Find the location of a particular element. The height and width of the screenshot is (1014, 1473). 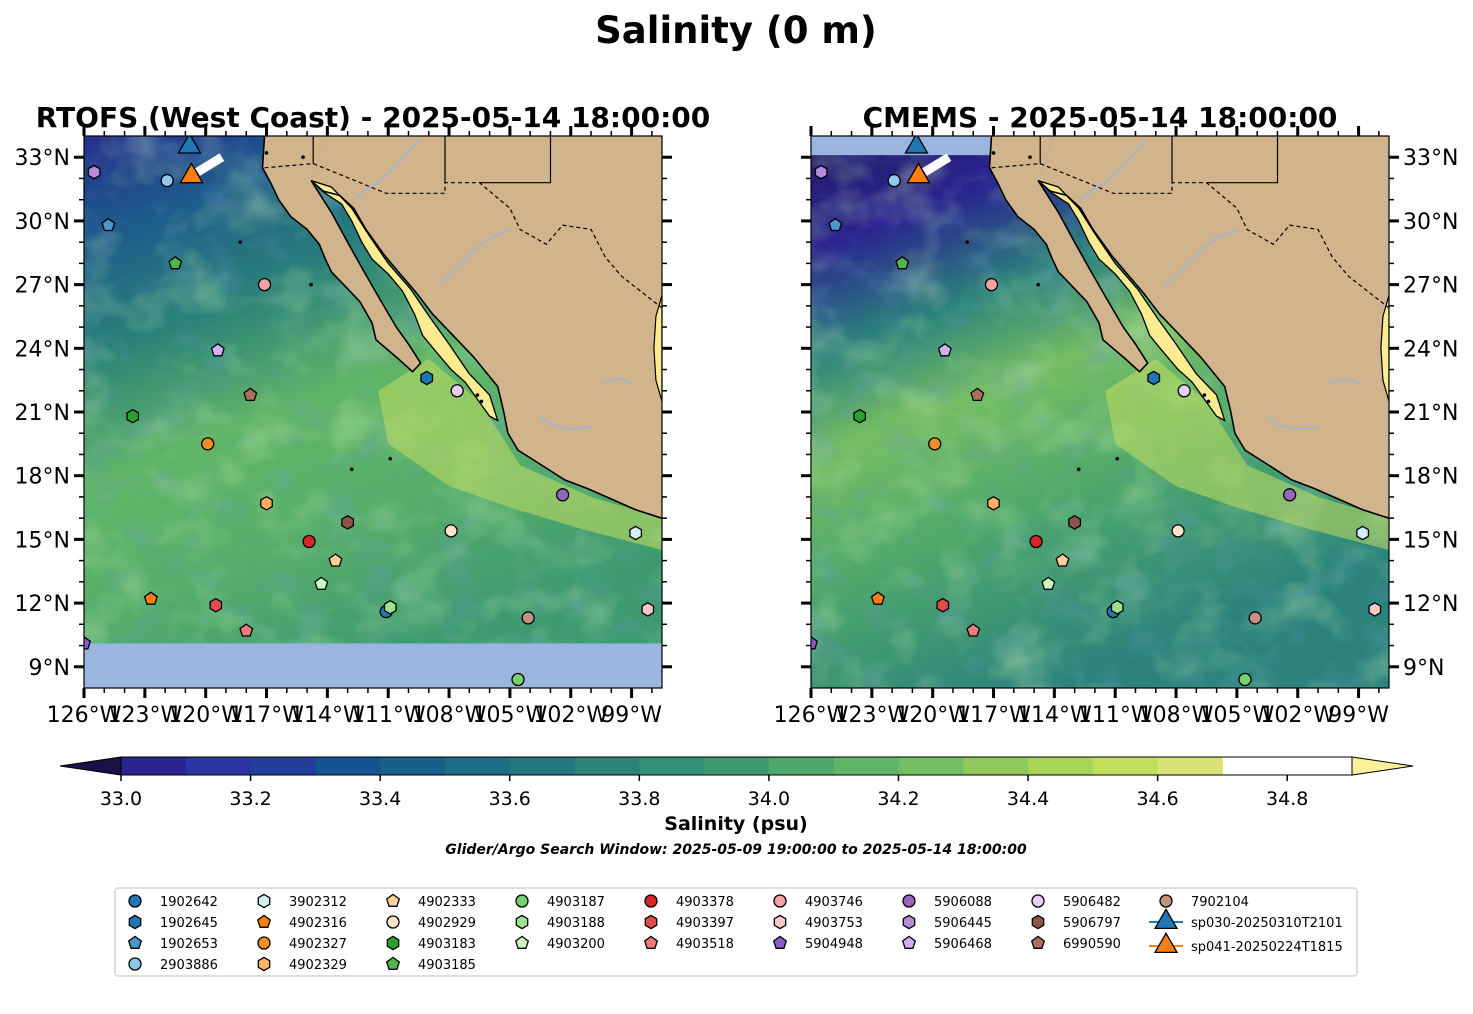

colorbar-over-extend is located at coordinates (1382, 766).